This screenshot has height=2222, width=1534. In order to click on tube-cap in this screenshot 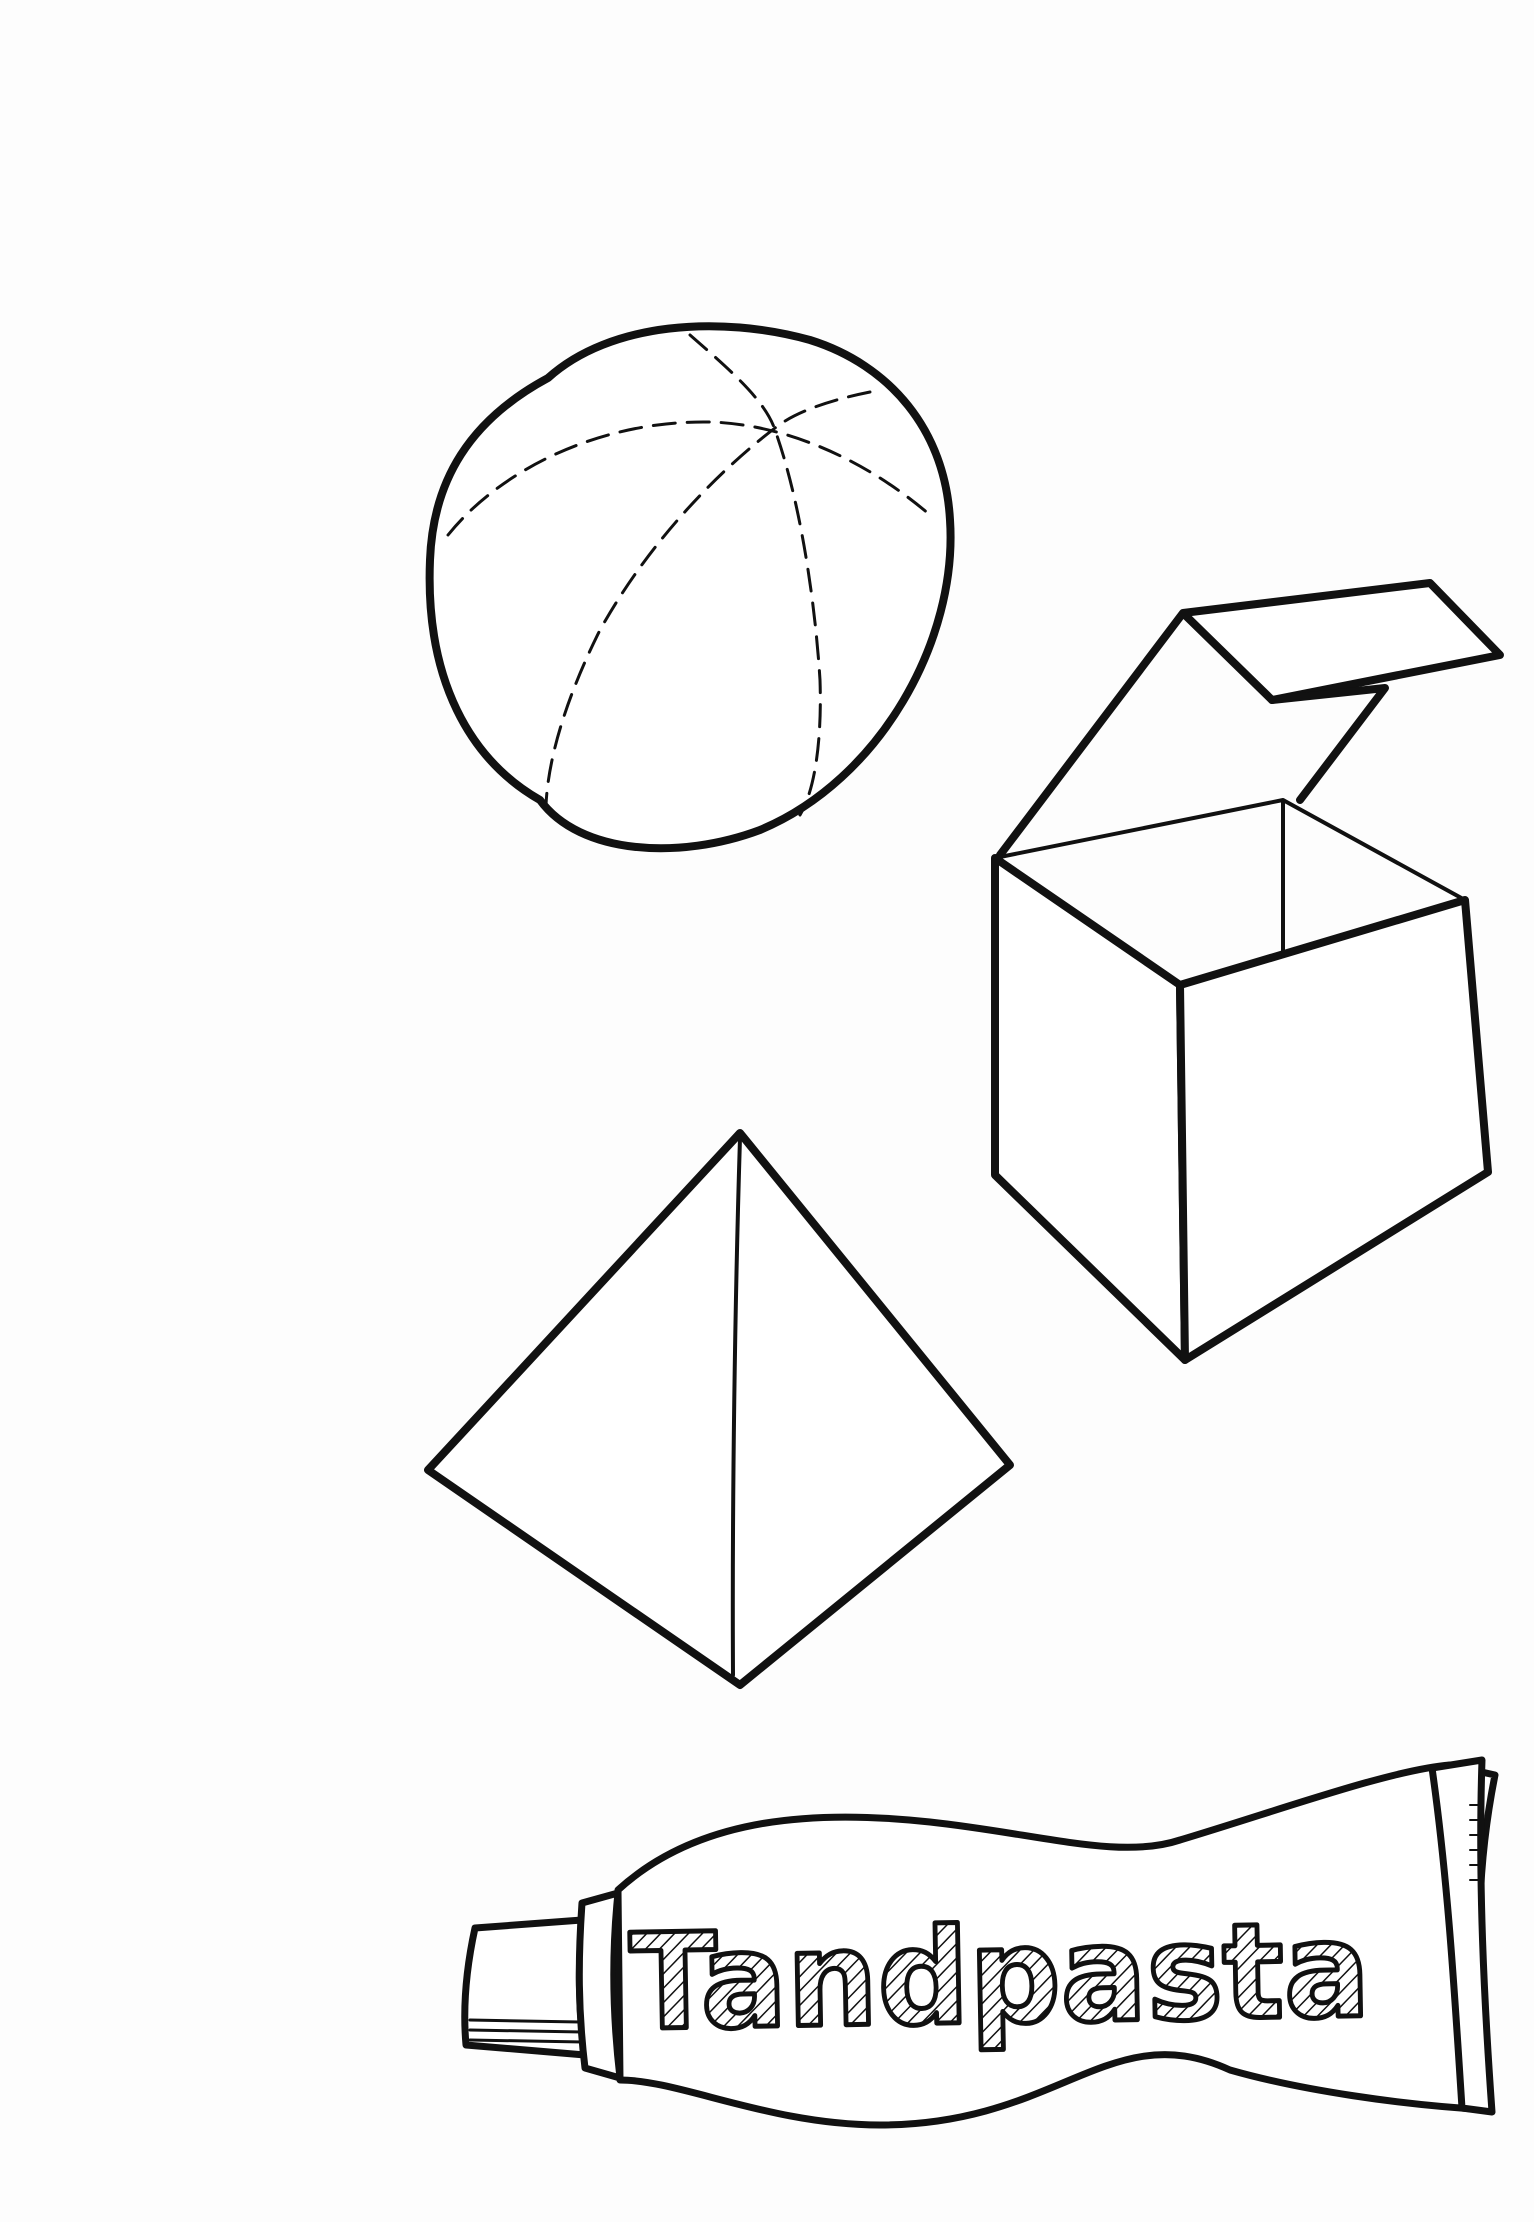, I will do `click(525, 1987)`.